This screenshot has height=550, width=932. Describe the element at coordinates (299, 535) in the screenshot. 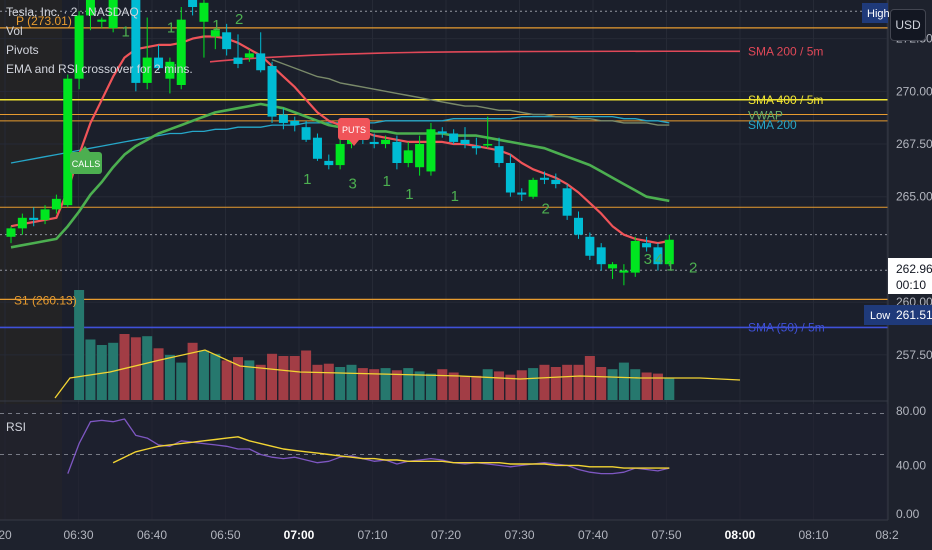

I see `time-tick: 07:00` at that location.